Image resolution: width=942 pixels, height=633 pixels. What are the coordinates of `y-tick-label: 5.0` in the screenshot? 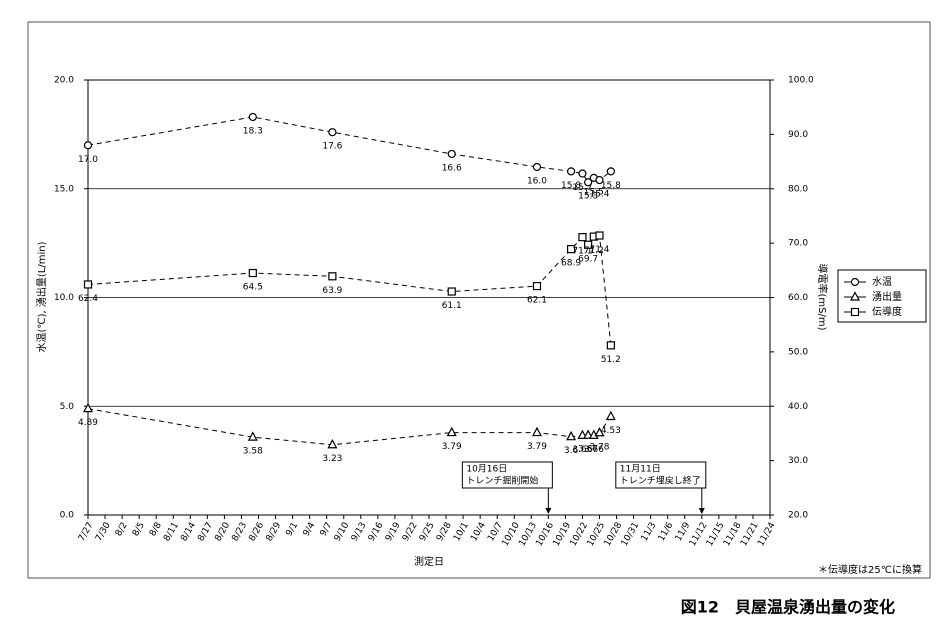 It's located at (67, 407).